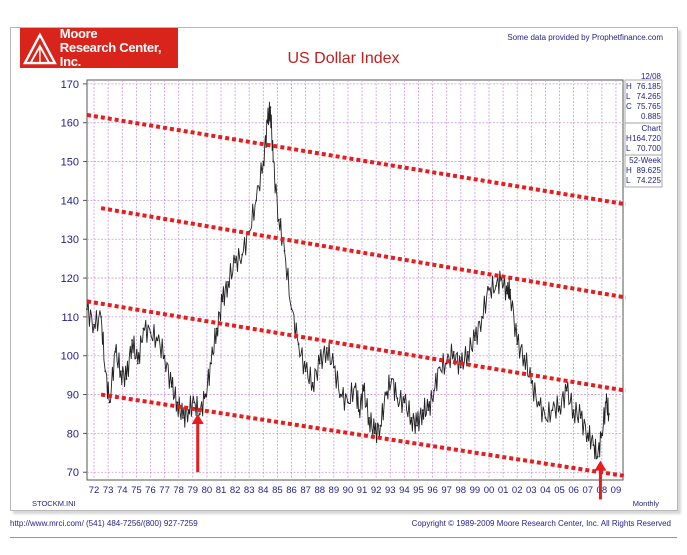 The height and width of the screenshot is (555, 687). I want to click on y-tick-label: 70, so click(73, 473).